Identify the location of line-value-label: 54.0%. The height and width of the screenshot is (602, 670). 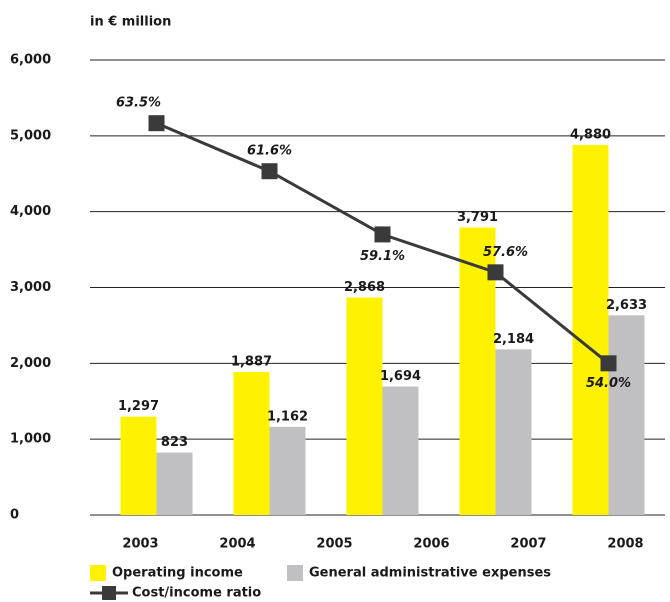
(608, 383).